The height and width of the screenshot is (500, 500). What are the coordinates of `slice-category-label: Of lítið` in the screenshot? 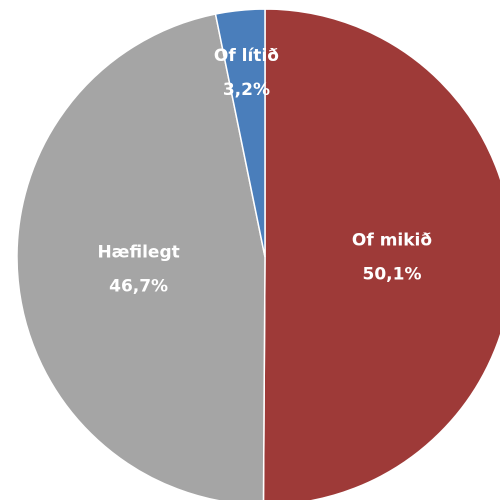 It's located at (246, 56).